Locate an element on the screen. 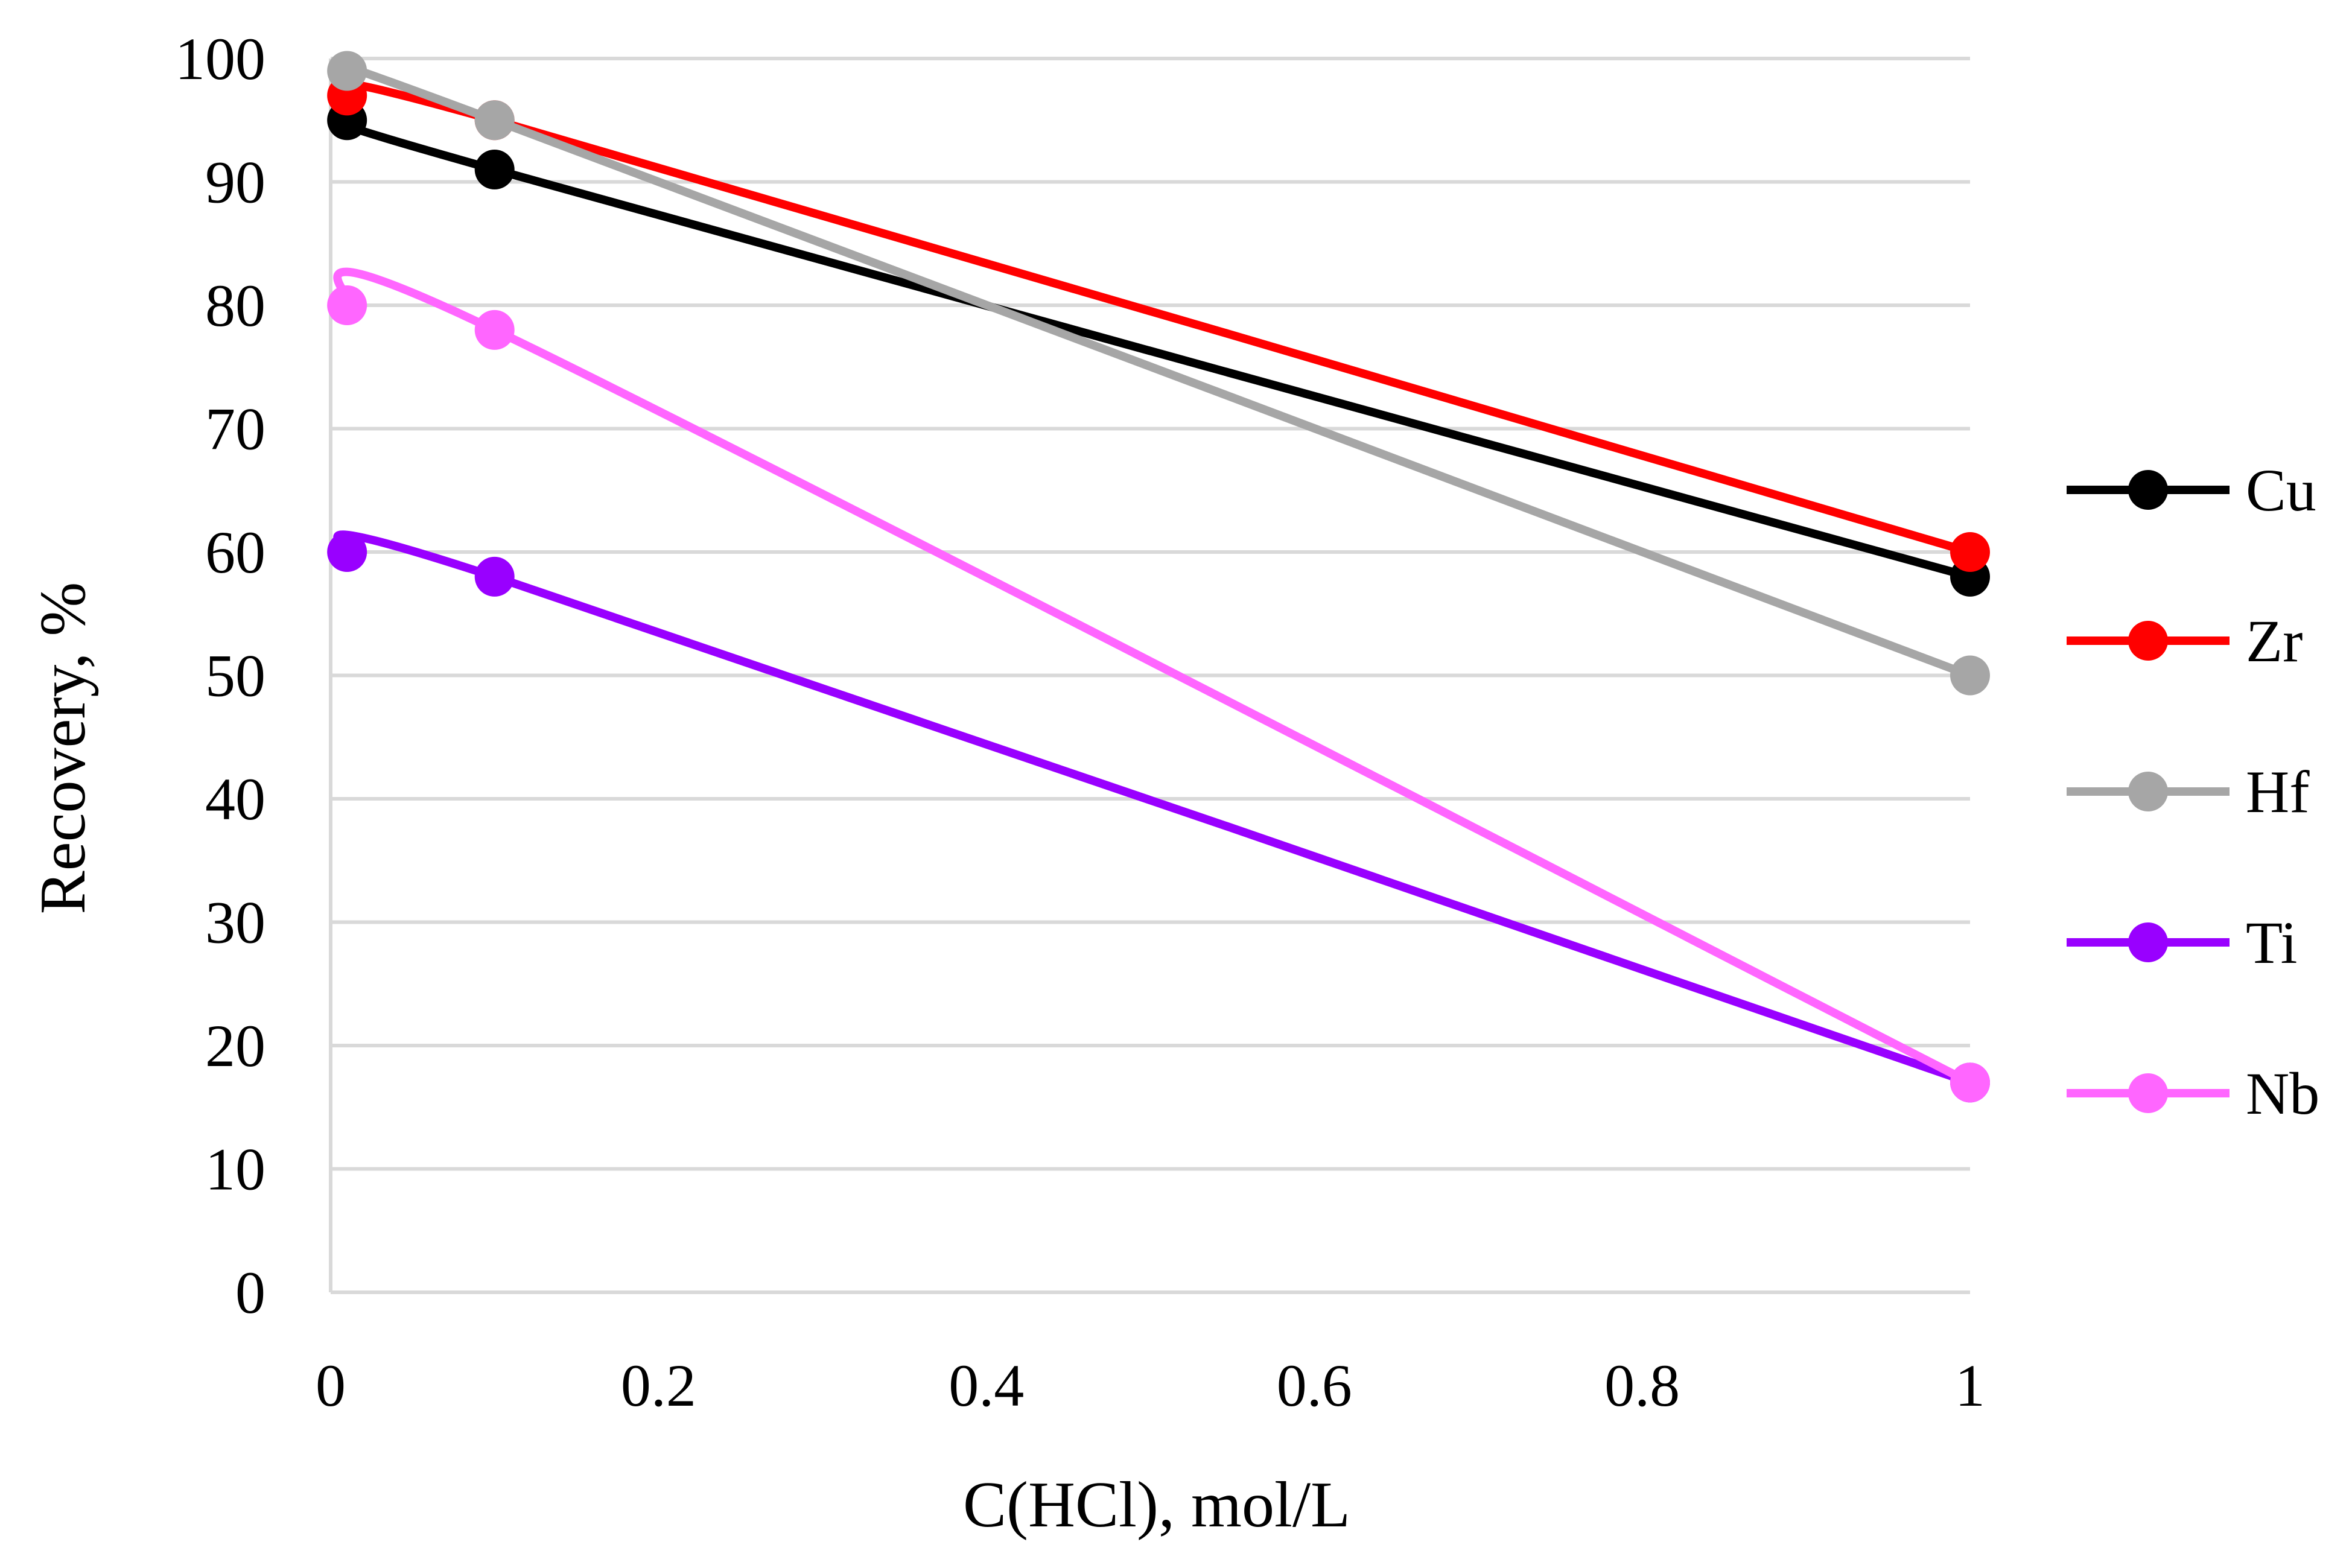  legend-label: Nb is located at coordinates (2282, 1093).